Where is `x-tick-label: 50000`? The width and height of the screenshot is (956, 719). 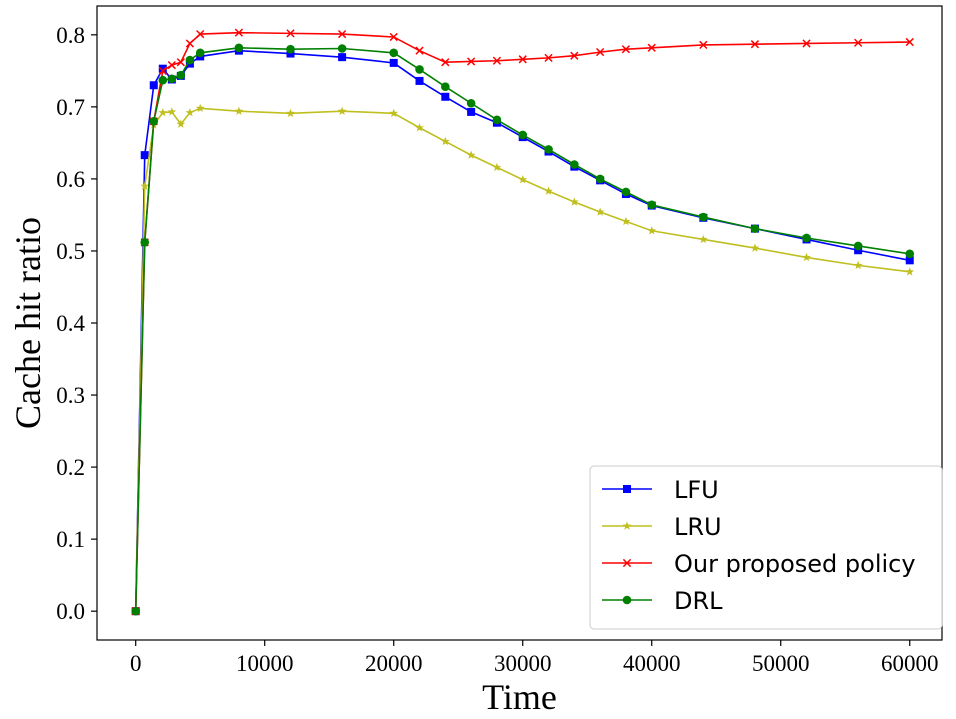
x-tick-label: 50000 is located at coordinates (781, 663).